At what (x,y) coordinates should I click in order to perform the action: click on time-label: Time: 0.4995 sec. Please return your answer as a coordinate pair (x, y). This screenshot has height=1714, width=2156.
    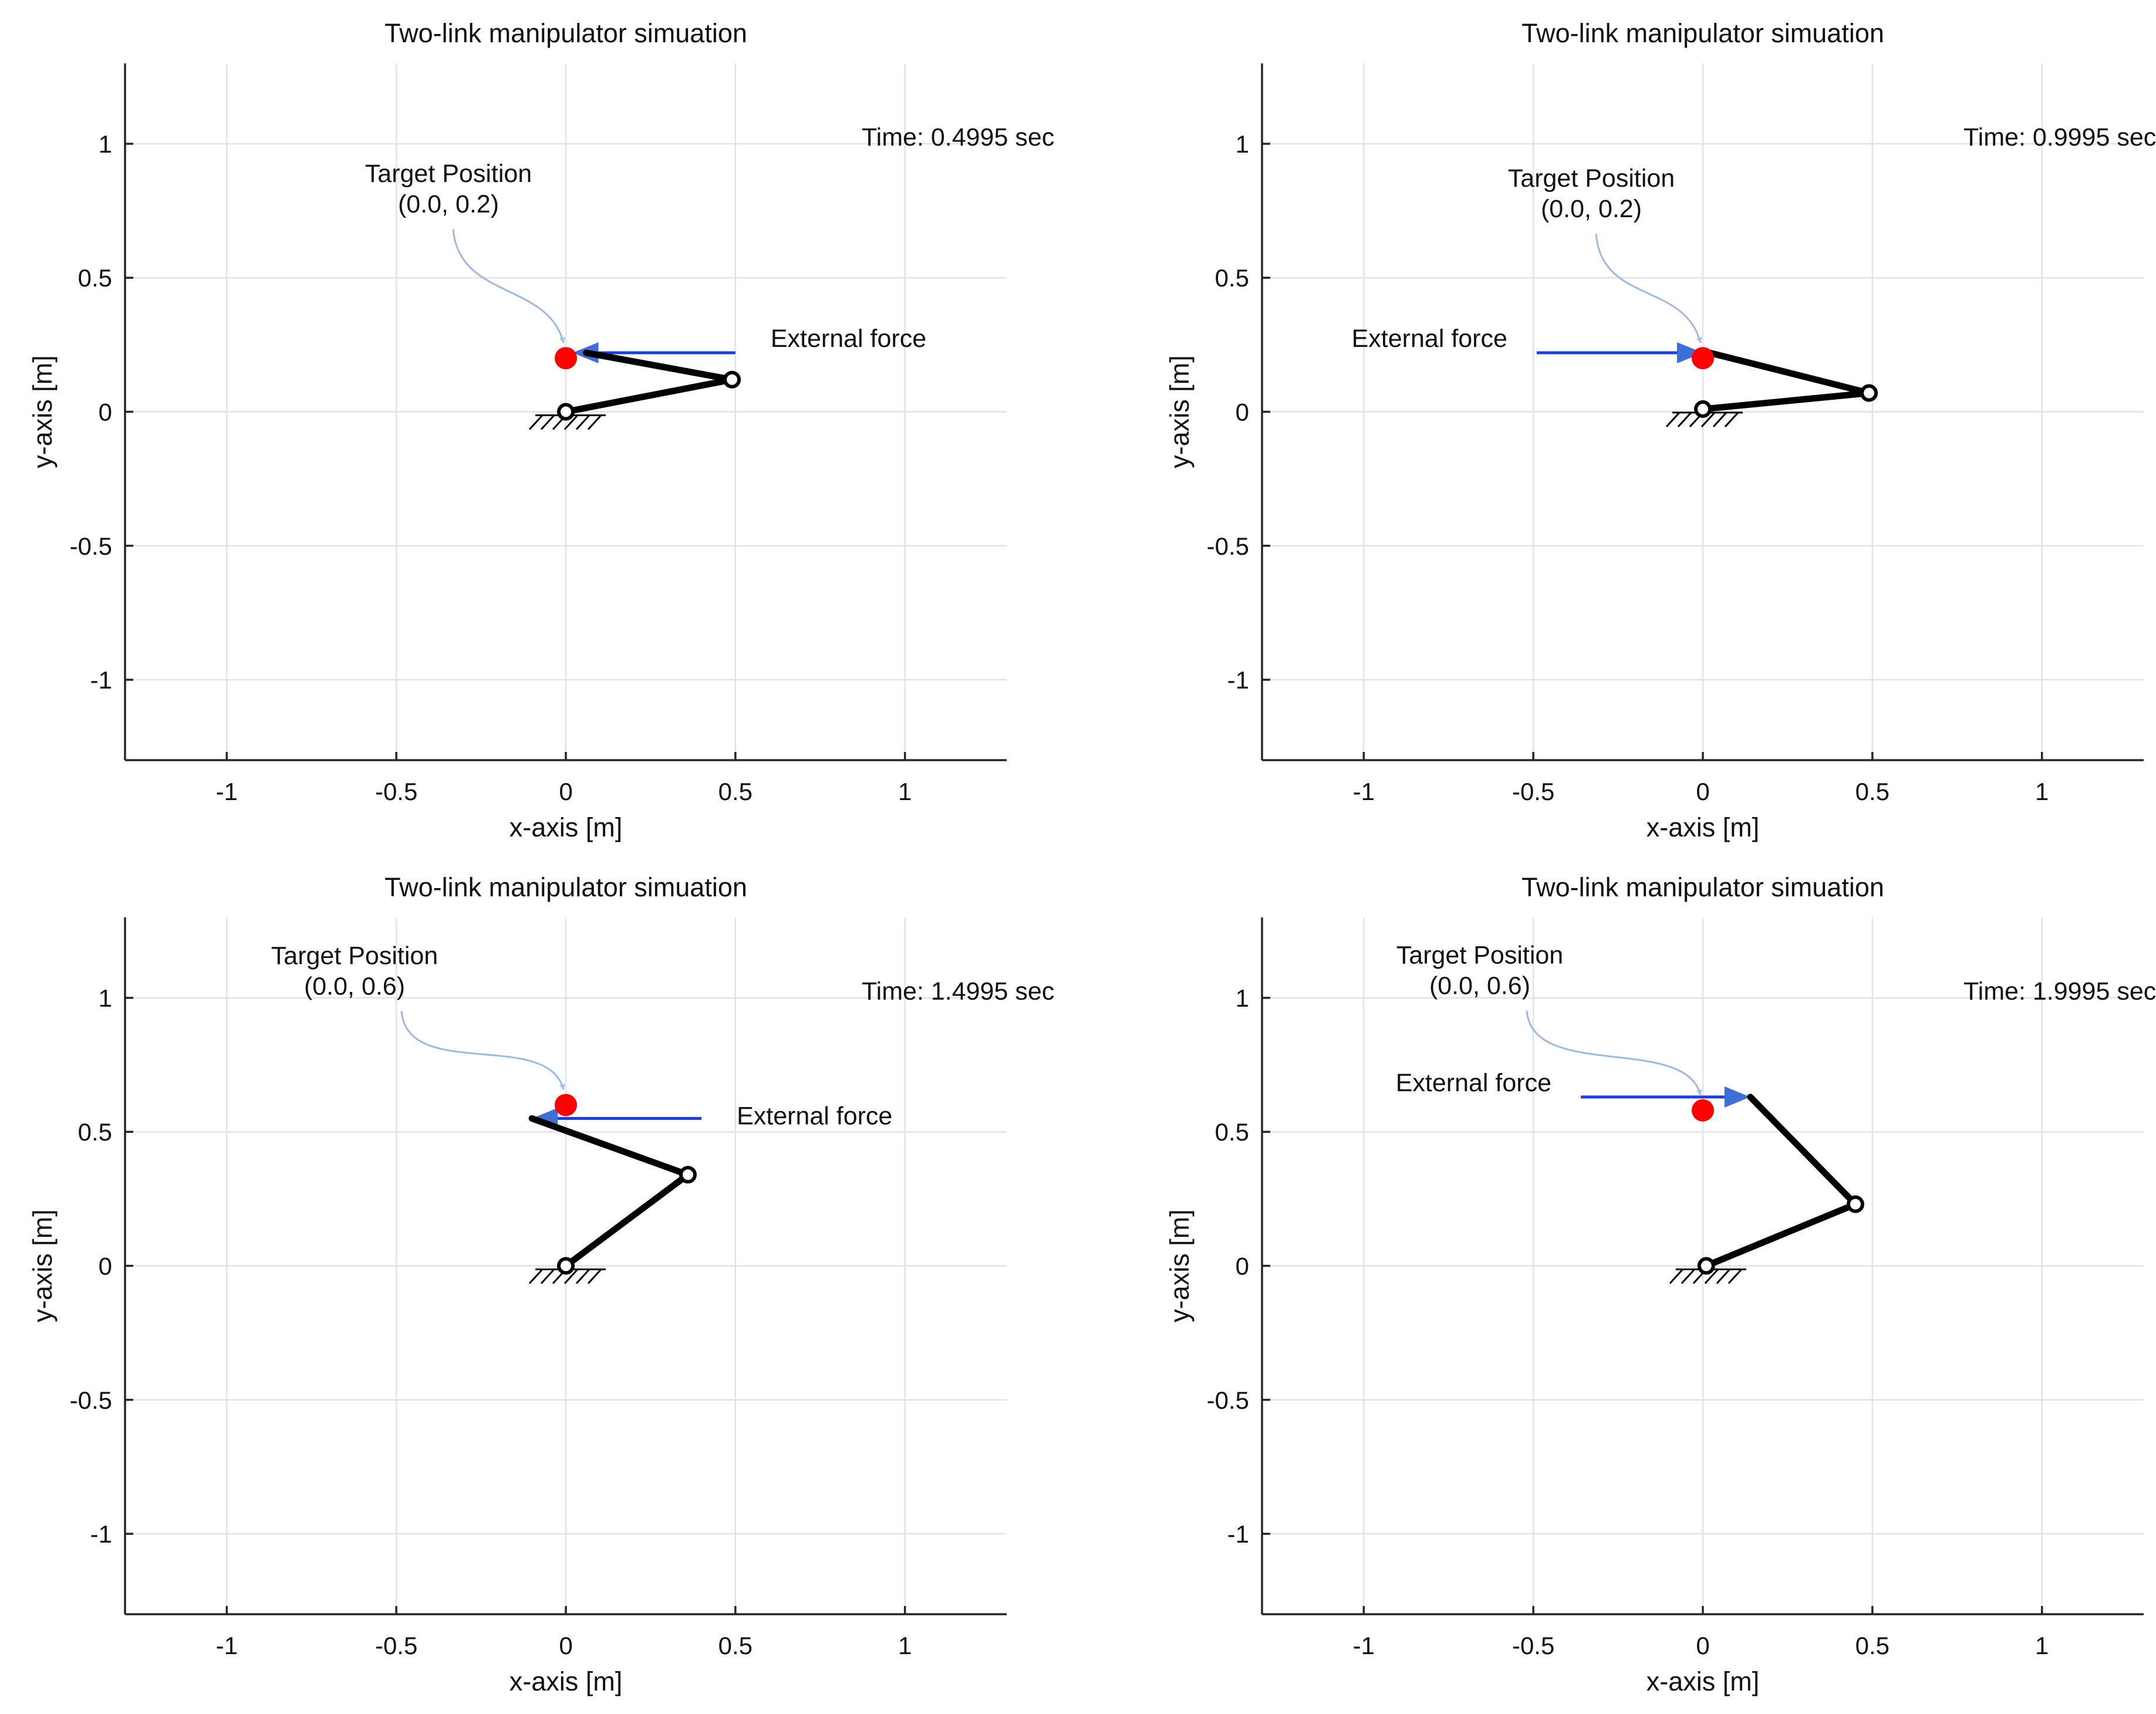
    Looking at the image, I should click on (958, 137).